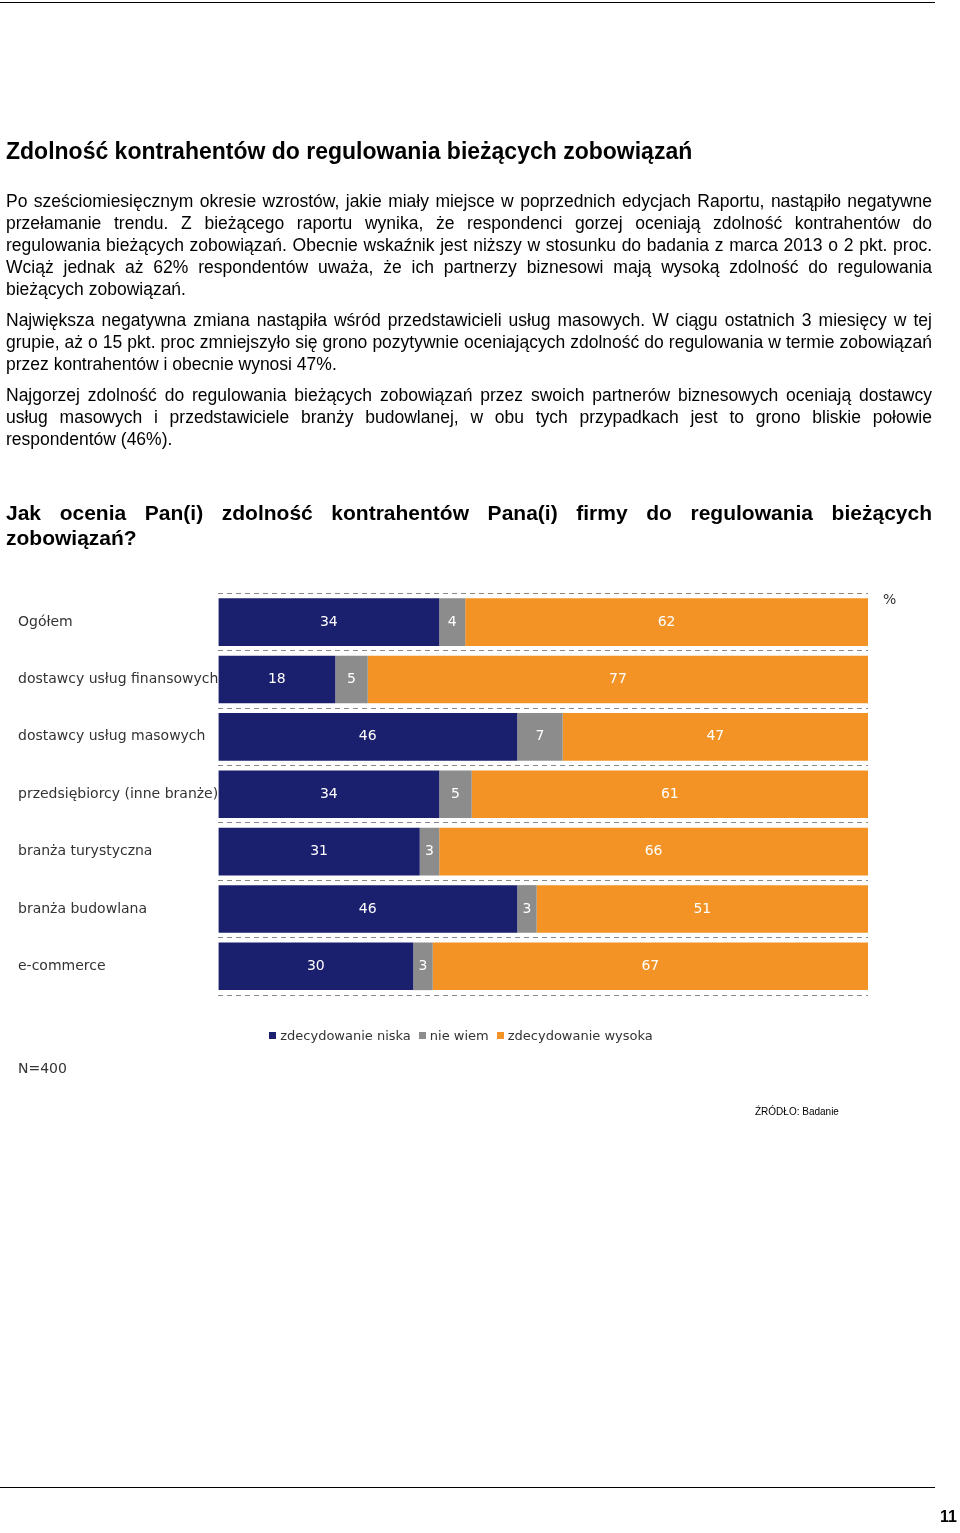 The width and height of the screenshot is (960, 1533). Describe the element at coordinates (469, 525) in the screenshot. I see `chart-subtitle: Jak ocenia Pan(i) zdolność kontrahentów Pana(i) firmy do regulowania bieżących zobowiązań?` at that location.